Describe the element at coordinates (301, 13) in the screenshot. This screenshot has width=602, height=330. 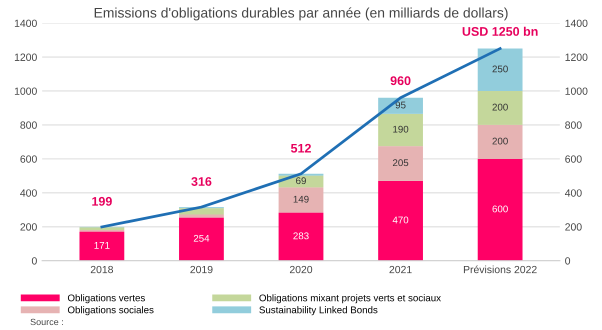
I see `chart-title: Emissions d'obligations durables par année (en milliards de dollars)` at that location.